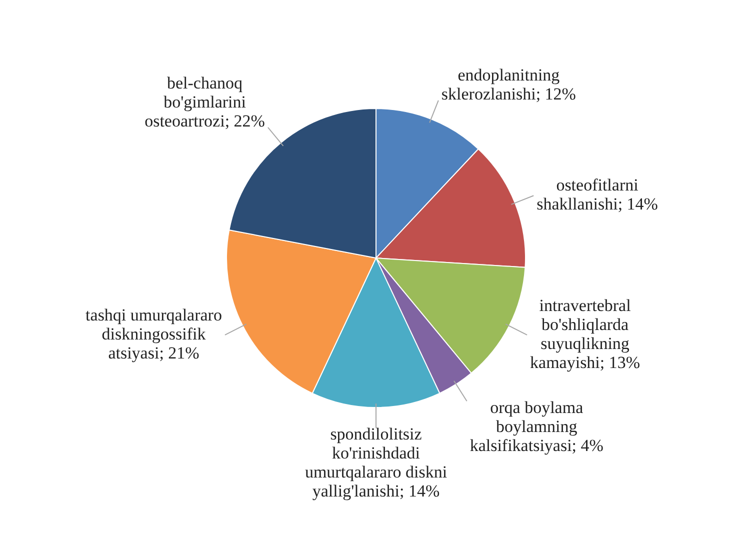 Image resolution: width=753 pixels, height=559 pixels. Describe the element at coordinates (204, 101) in the screenshot. I see `slice-label: bel-chanoq bo'gimlarini osteoartrozi; 22%` at that location.